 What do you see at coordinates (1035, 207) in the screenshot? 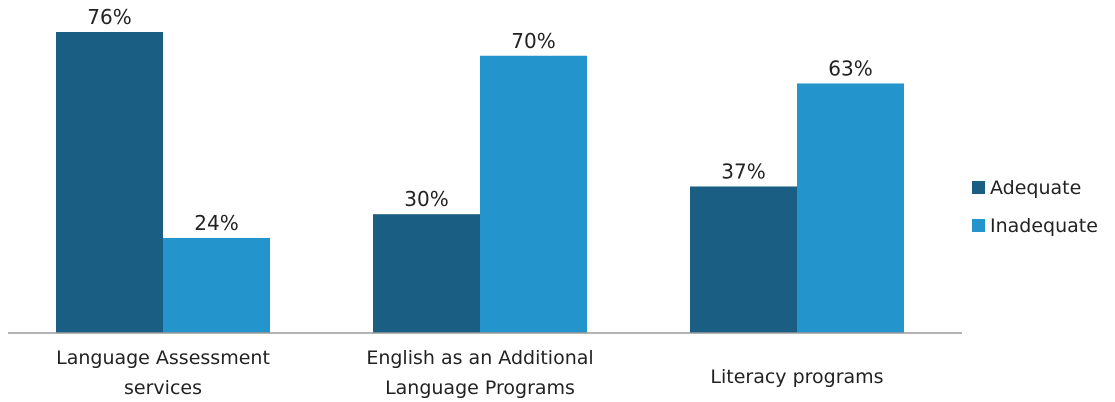
I see `legend: Adequate Inadequate` at bounding box center [1035, 207].